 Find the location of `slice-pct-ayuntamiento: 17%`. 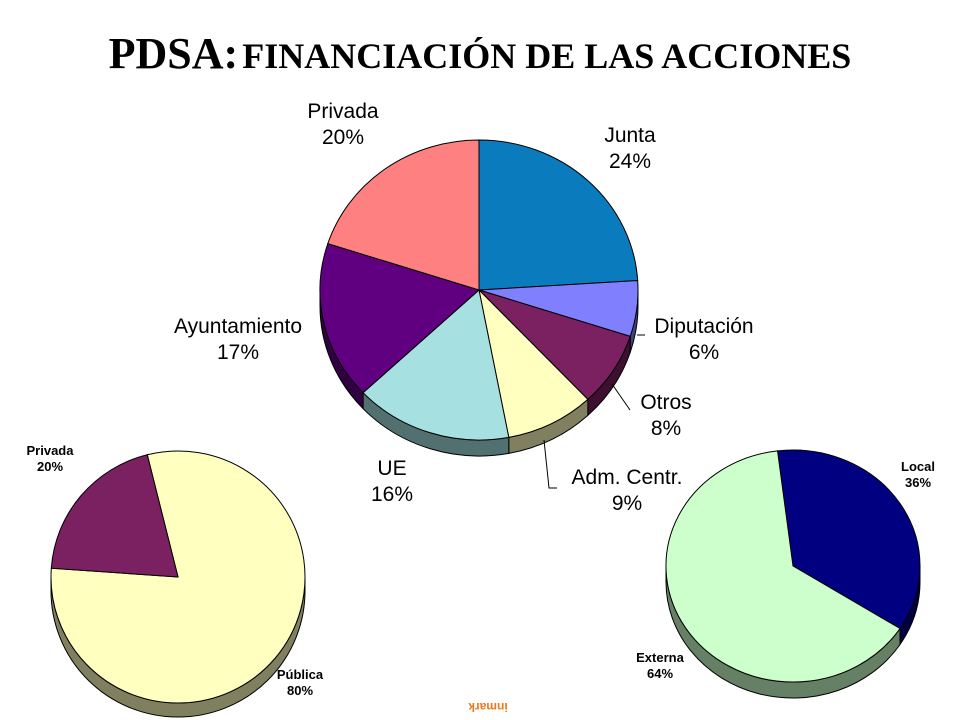

slice-pct-ayuntamiento: 17% is located at coordinates (238, 352).